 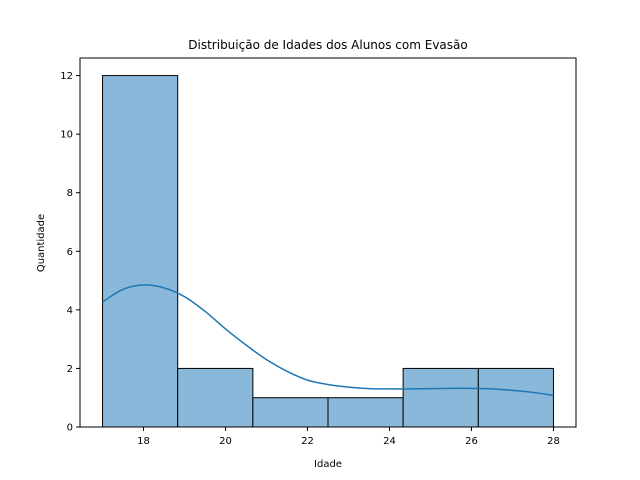 I want to click on x-axis-ticks: 18 20 22 24 26 28, so click(x=348, y=437).